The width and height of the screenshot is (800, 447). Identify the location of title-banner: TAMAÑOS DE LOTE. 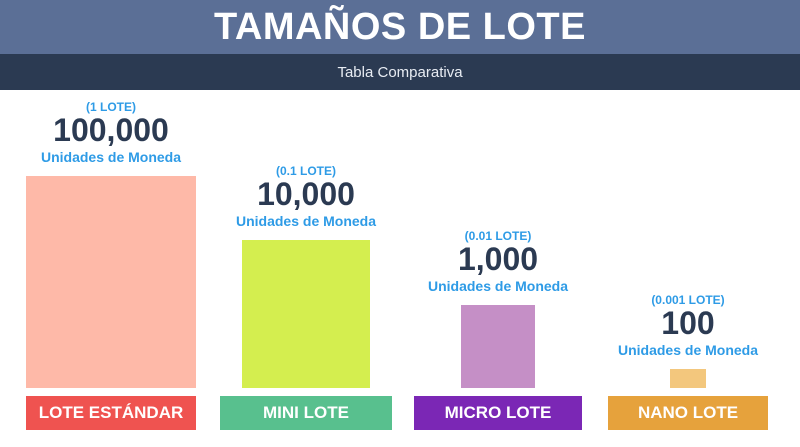
(400, 27).